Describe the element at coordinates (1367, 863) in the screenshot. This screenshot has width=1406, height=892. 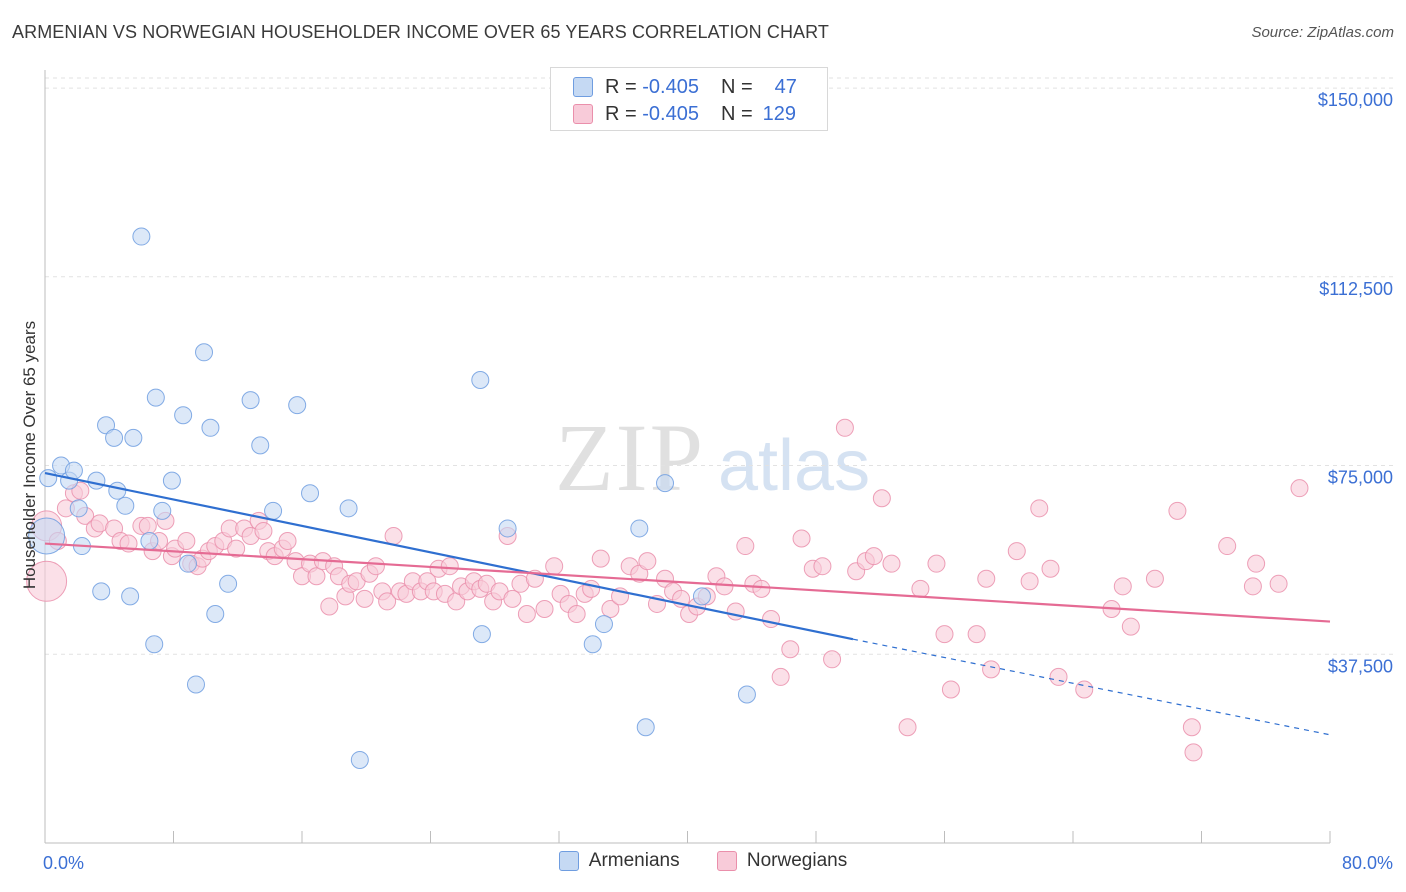
I see `x-tick-label-max: 80.0%` at that location.